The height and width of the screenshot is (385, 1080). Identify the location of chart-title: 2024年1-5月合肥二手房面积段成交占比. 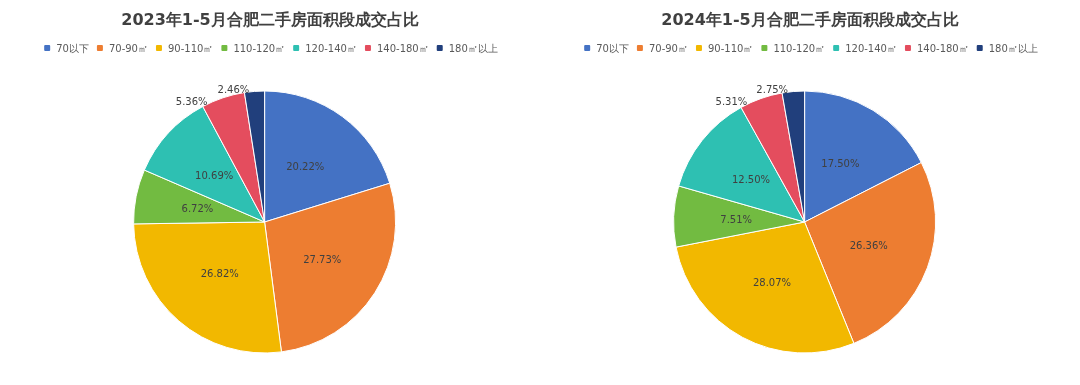
(810, 19).